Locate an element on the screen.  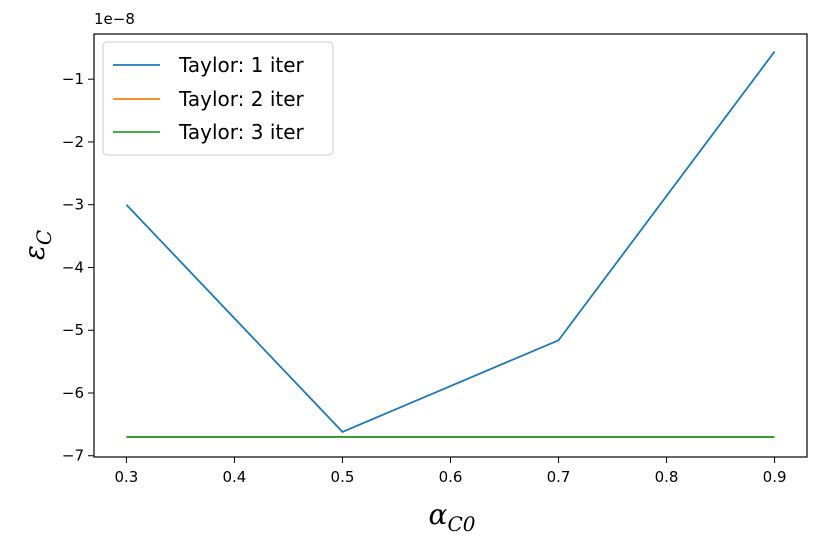
y-tick-label: −5 is located at coordinates (73, 330).